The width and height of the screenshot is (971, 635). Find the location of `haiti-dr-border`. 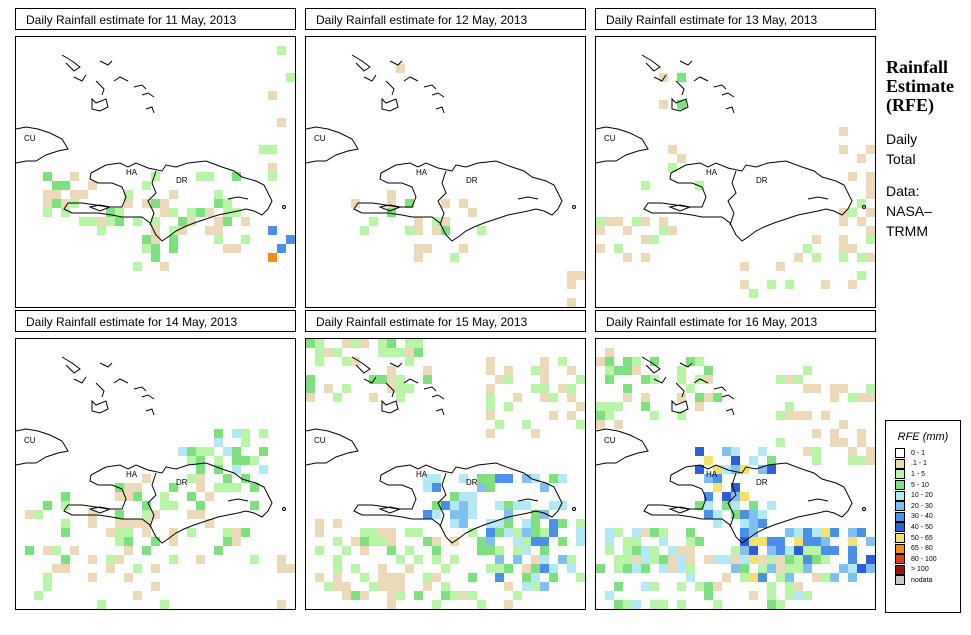

haiti-dr-border is located at coordinates (442, 198).